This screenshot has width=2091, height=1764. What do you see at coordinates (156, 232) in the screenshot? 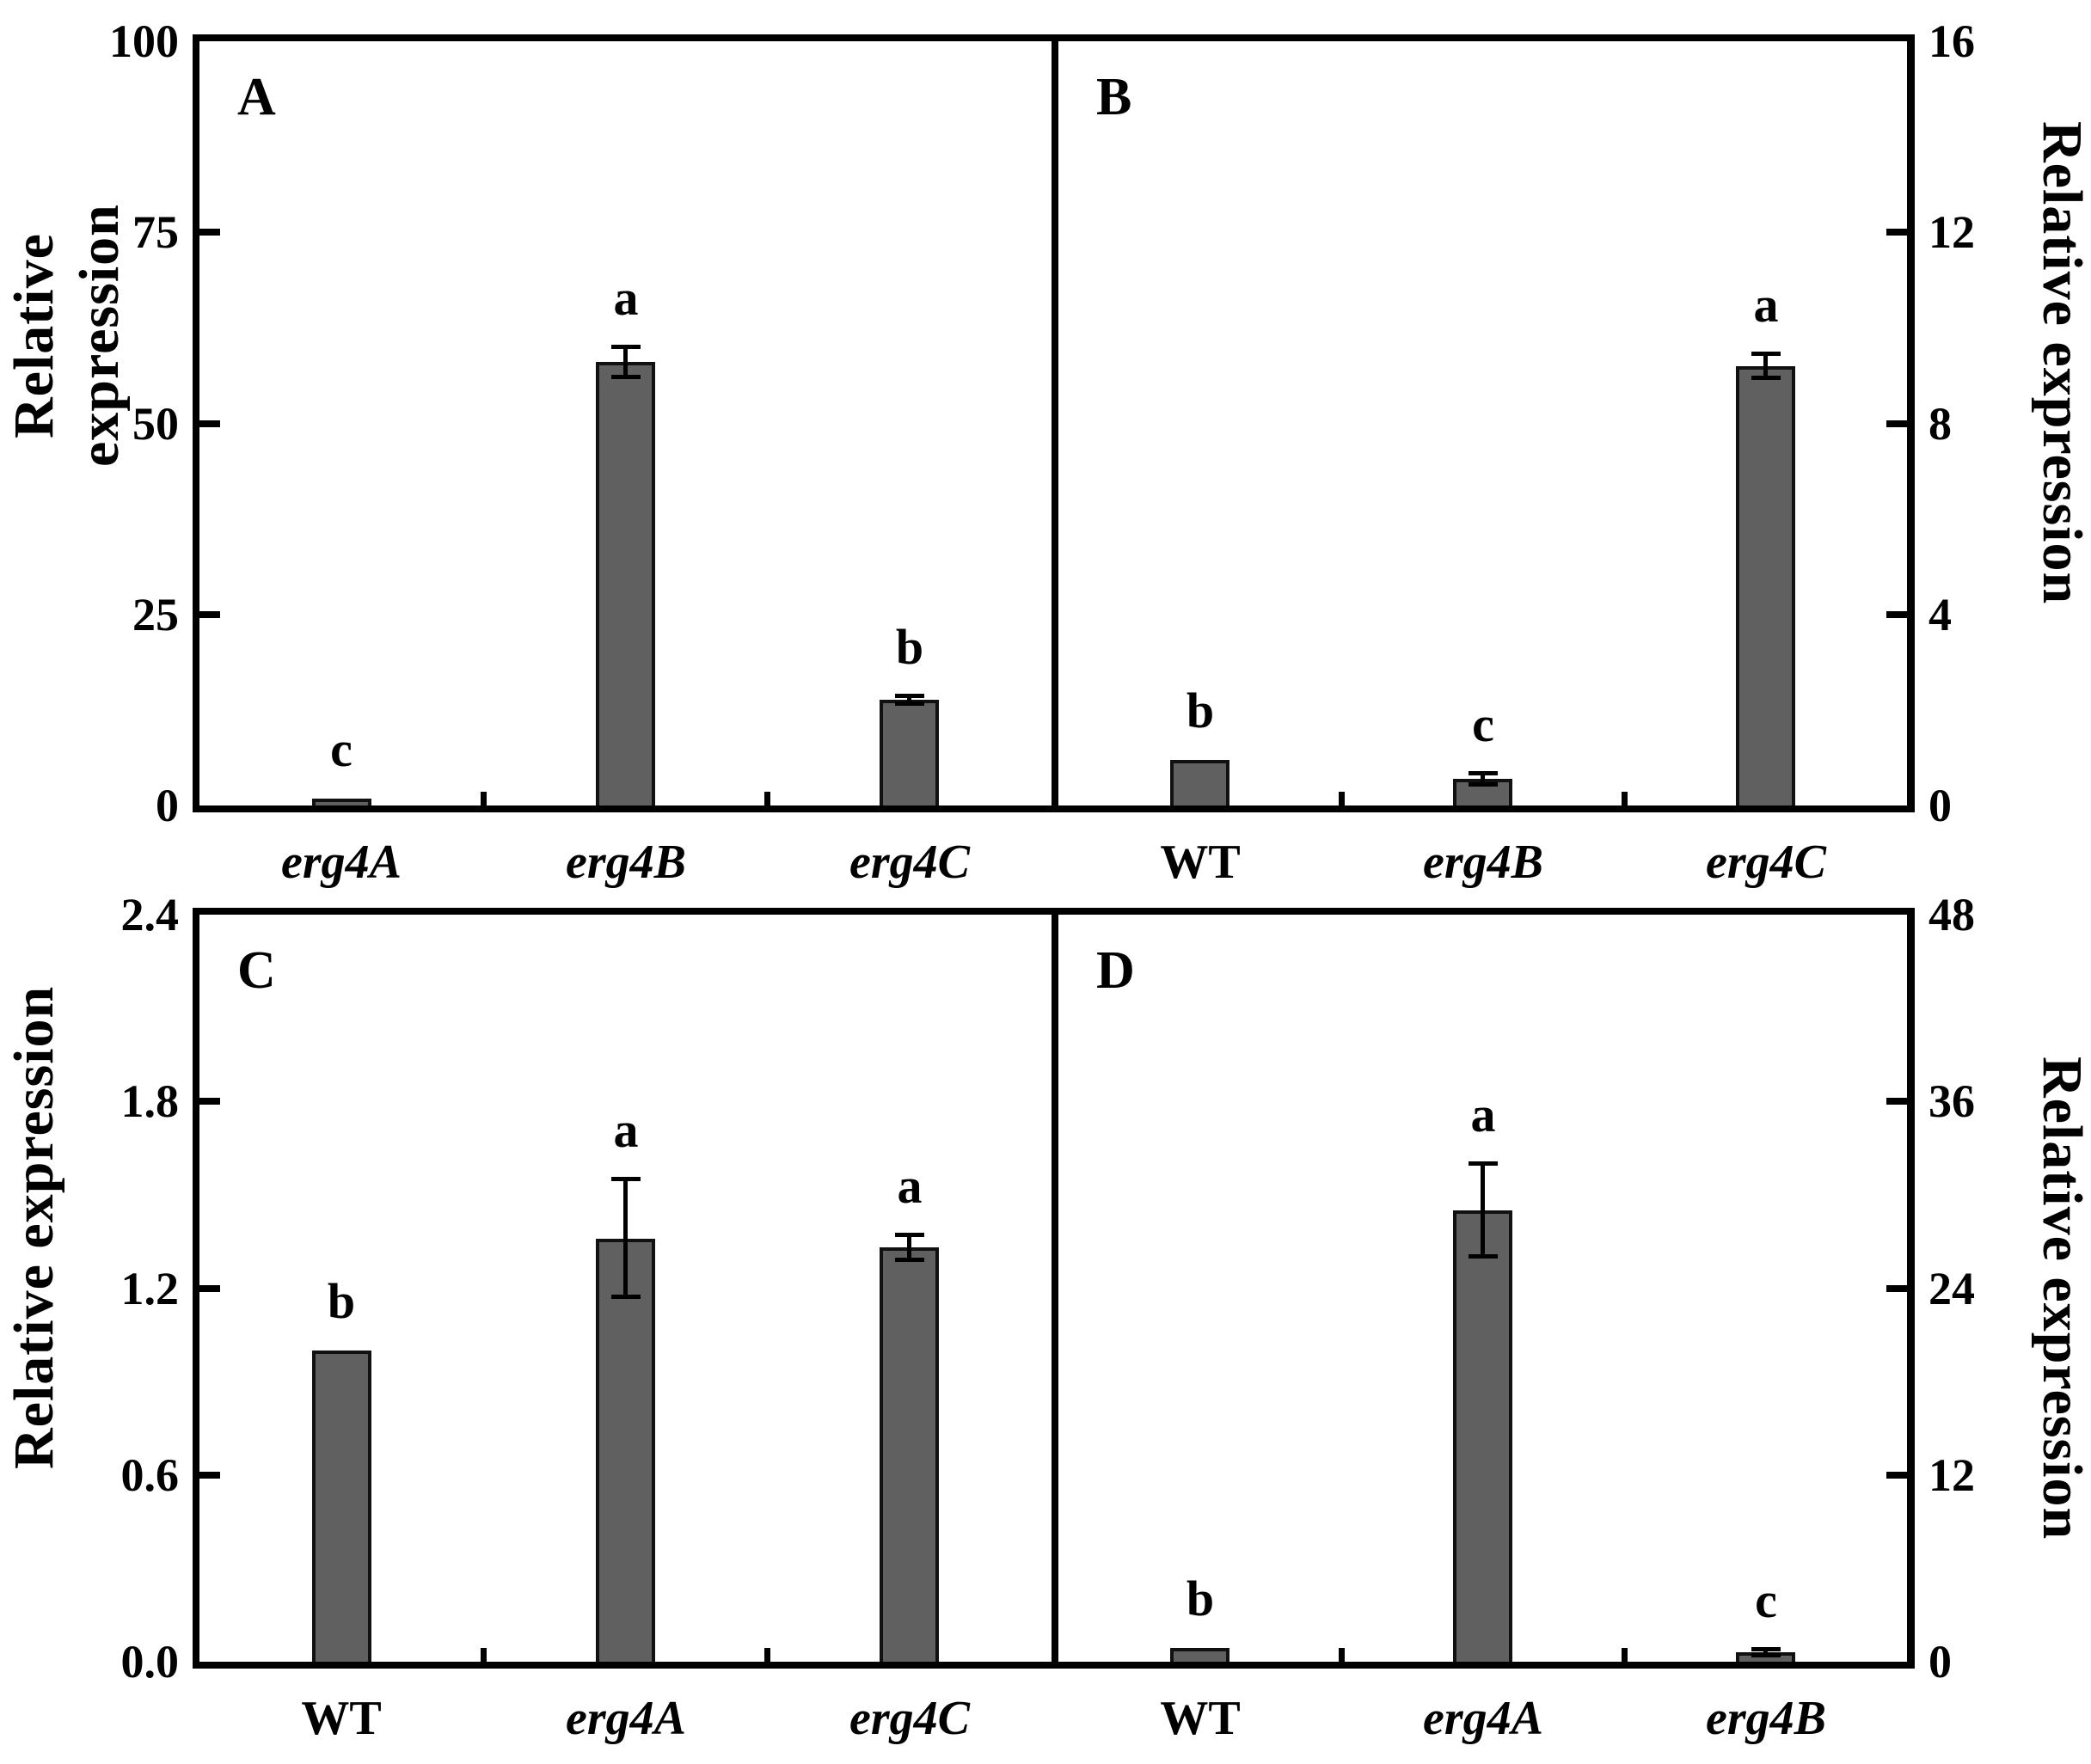
I see `y-tick-label: 75` at bounding box center [156, 232].